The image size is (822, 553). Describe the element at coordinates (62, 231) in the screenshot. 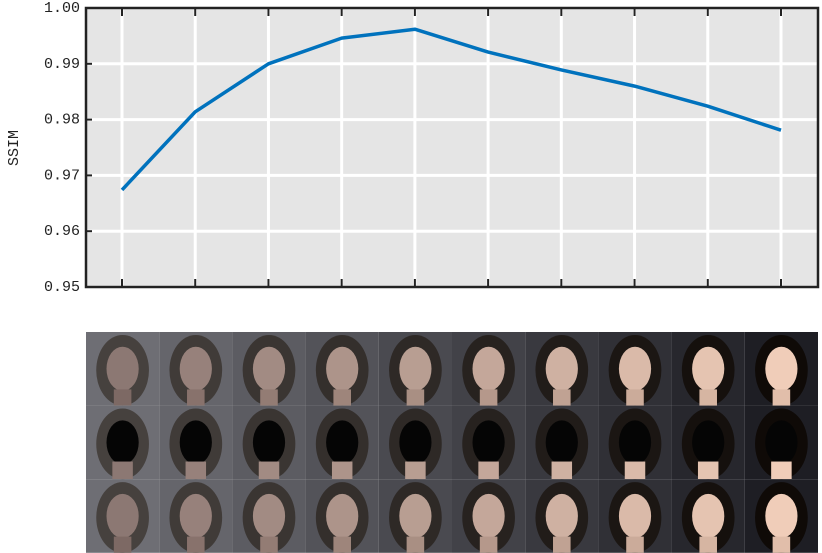

I see `y-tick-label: 0.96` at that location.